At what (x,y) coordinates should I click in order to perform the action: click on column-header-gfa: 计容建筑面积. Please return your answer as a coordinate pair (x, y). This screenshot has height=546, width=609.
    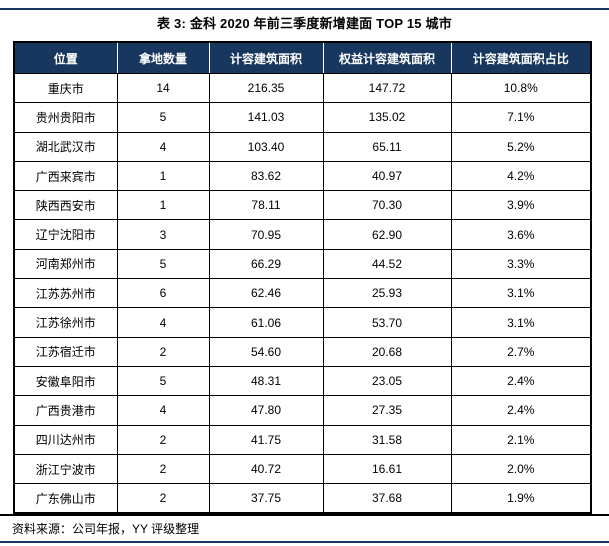
    Looking at the image, I should click on (266, 57).